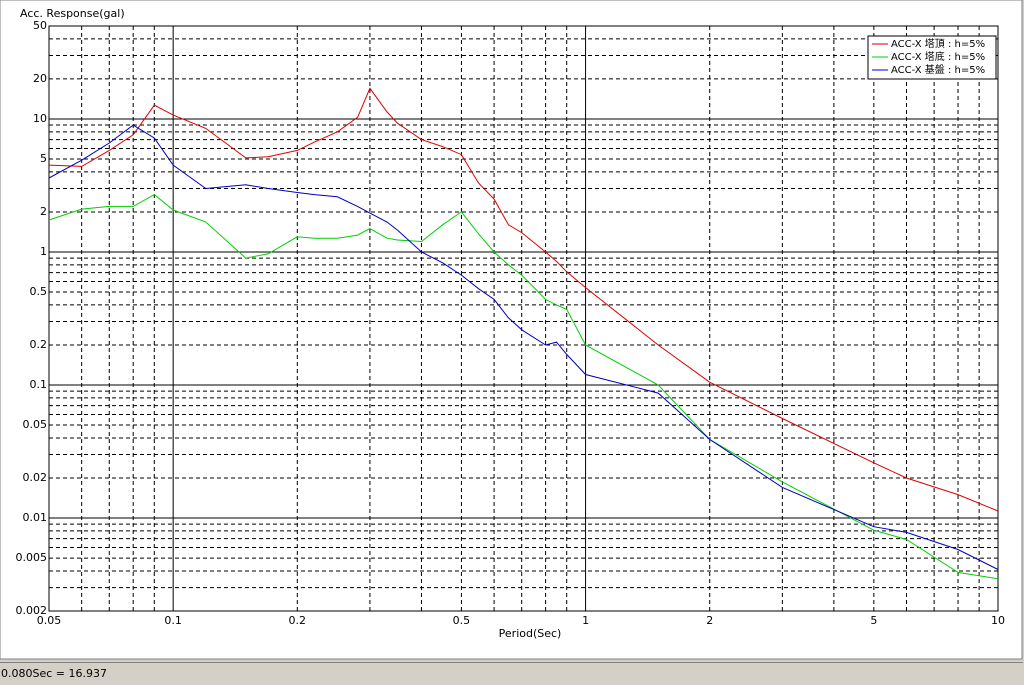 This screenshot has width=1024, height=685. I want to click on y-tick-label: 0.005, so click(32, 557).